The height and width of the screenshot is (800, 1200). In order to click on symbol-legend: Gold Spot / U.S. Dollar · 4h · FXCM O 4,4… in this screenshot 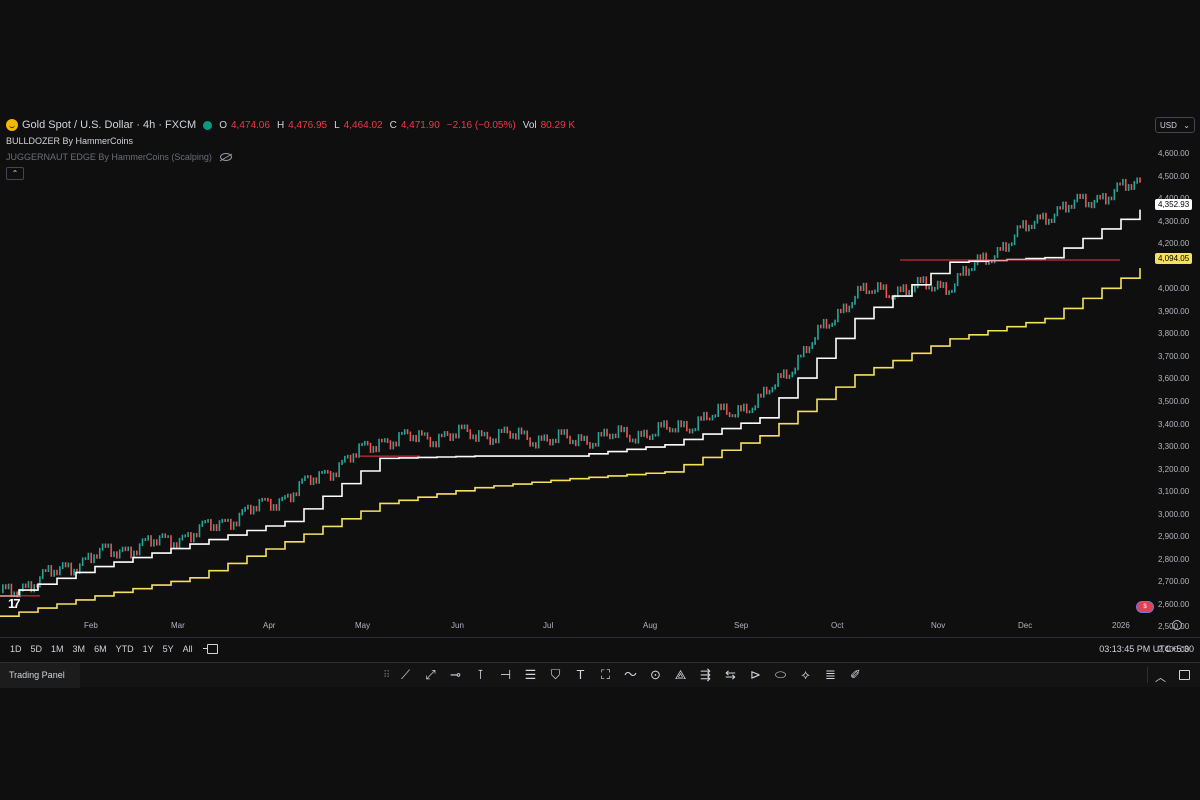, I will do `click(292, 125)`.